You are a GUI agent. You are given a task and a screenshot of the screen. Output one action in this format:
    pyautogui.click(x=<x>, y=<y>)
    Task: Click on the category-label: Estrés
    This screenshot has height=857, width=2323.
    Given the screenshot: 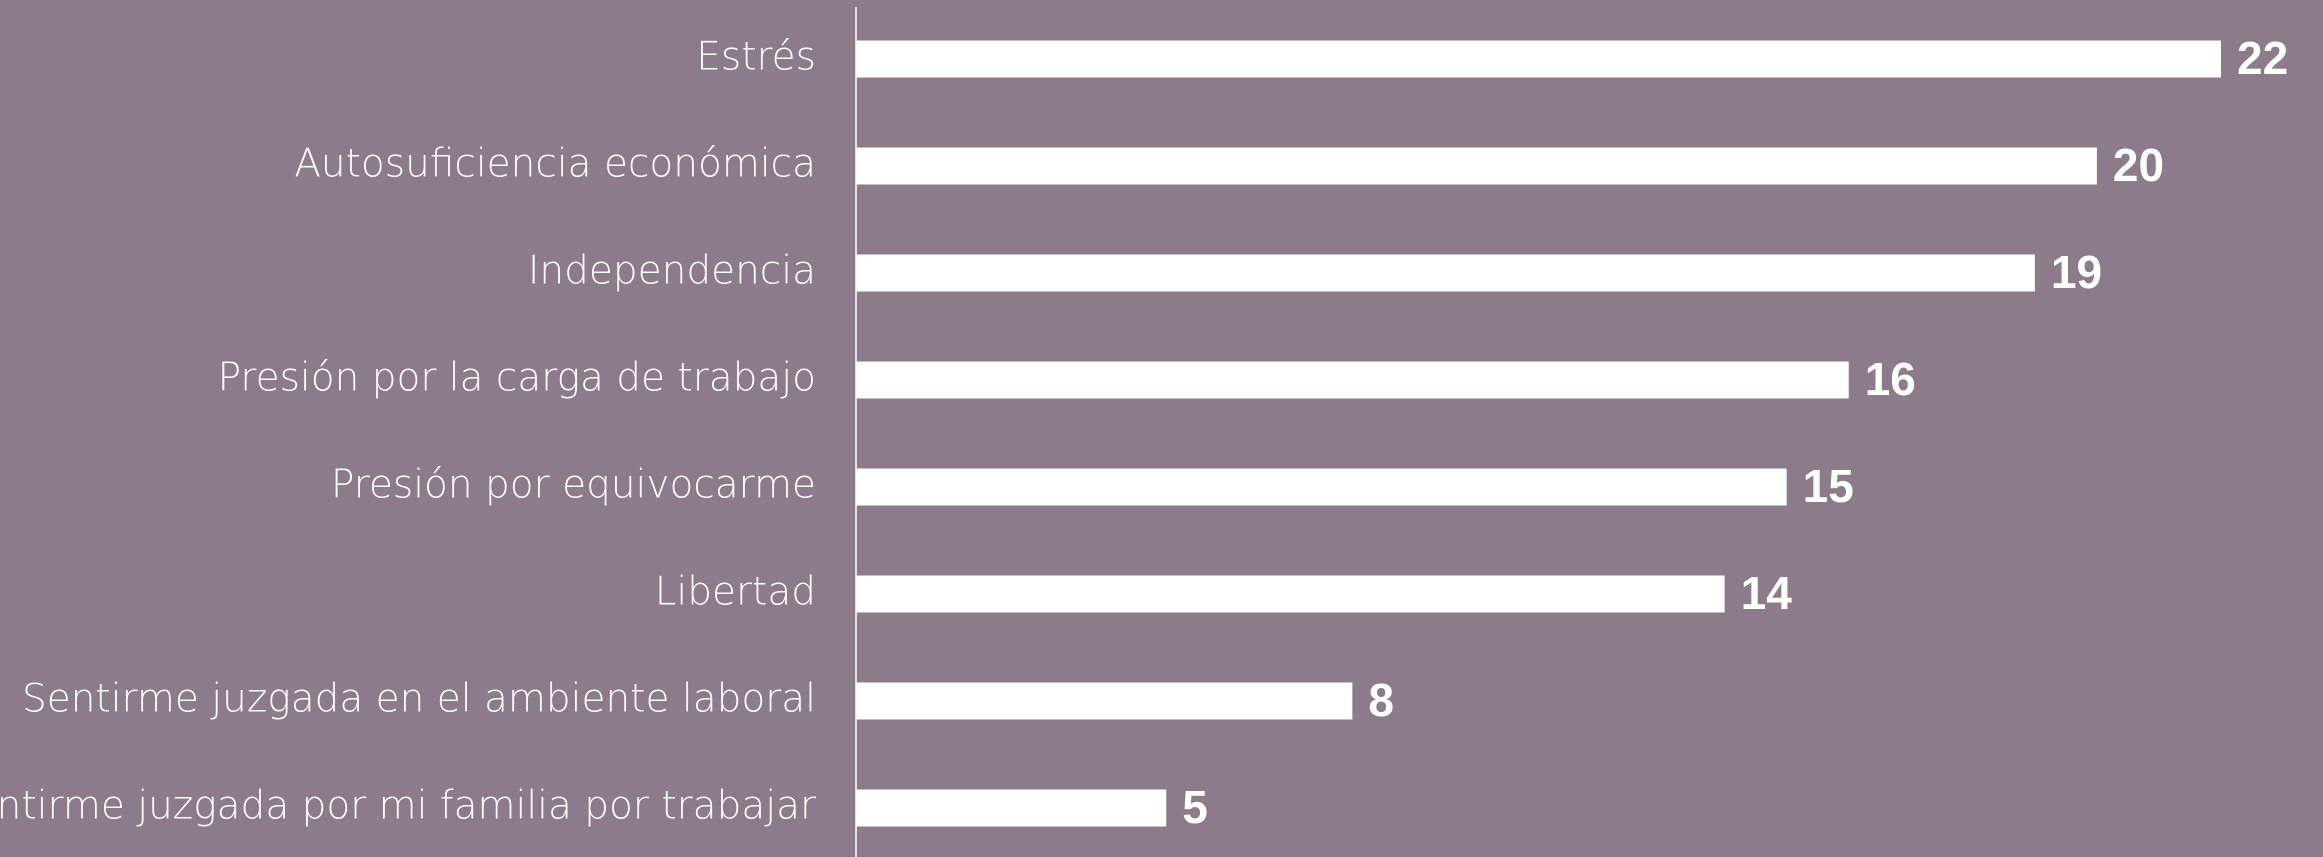 What is the action you would take?
    pyautogui.click(x=756, y=57)
    